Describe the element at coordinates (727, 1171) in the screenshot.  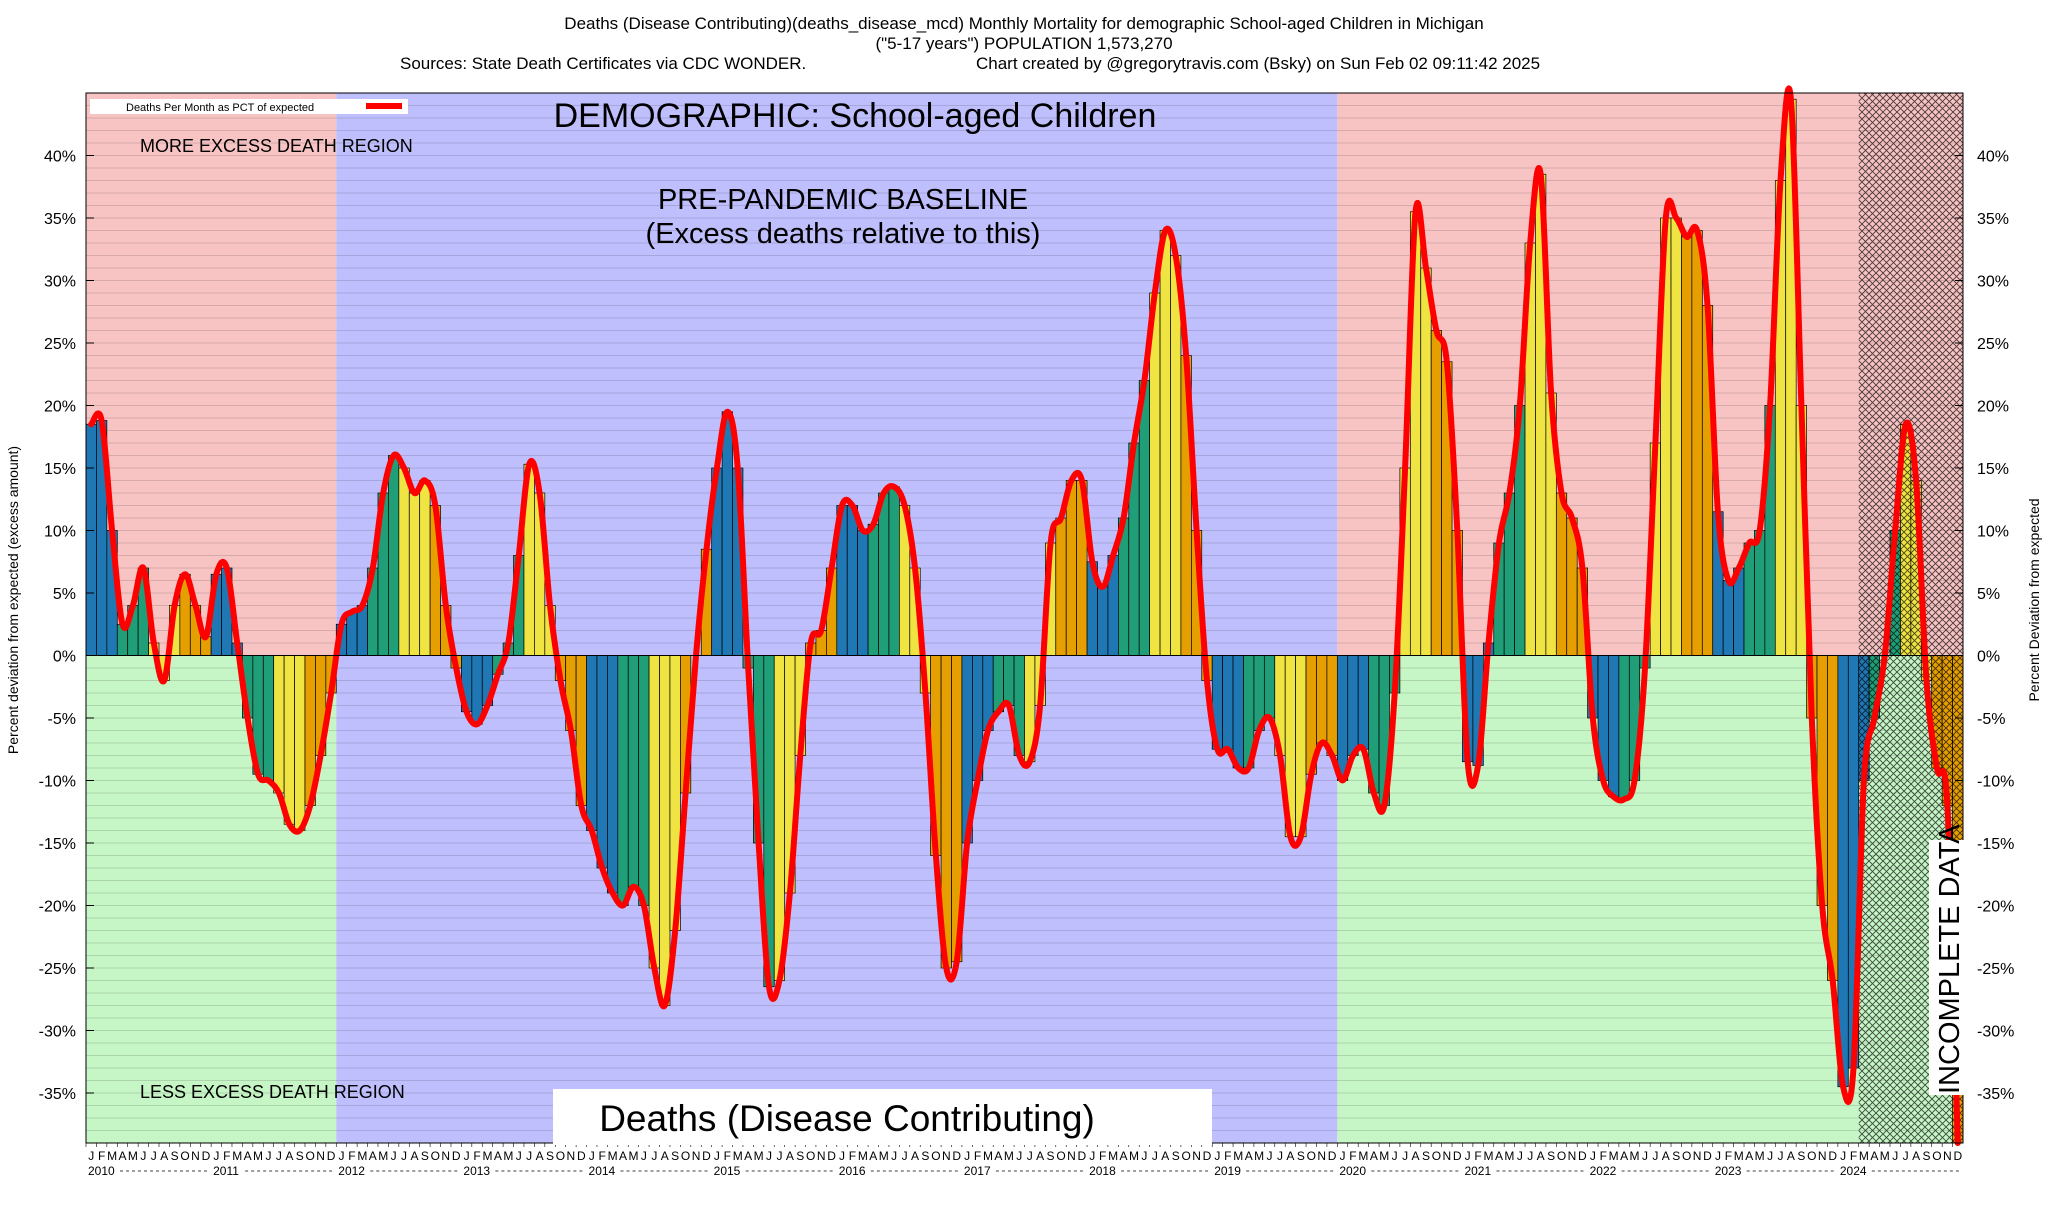
I see `x-year-label: 2015` at that location.